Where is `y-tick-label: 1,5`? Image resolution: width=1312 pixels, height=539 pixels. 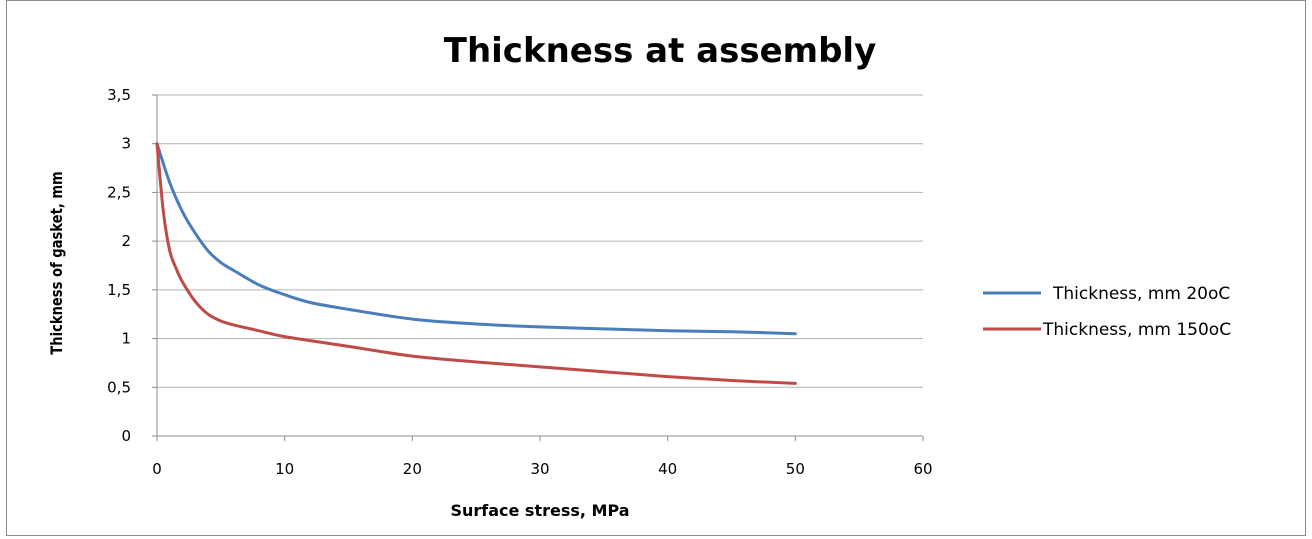
y-tick-label: 1,5 is located at coordinates (119, 290).